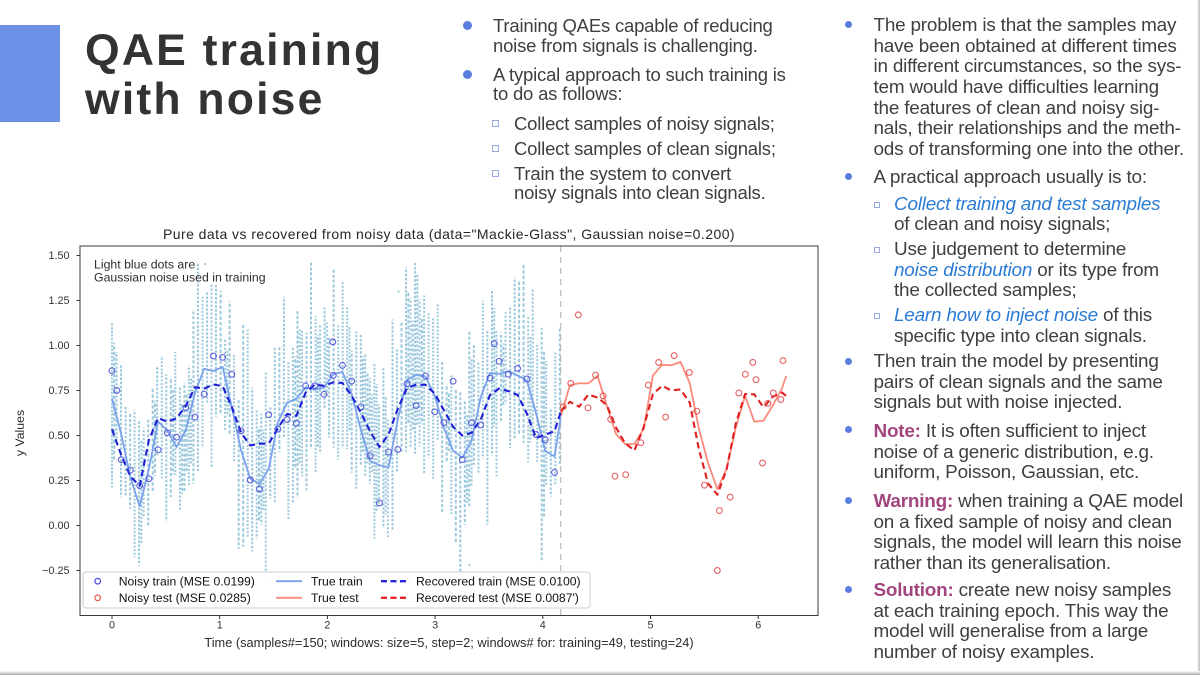  Describe the element at coordinates (58, 301) in the screenshot. I see `svg-text: 1.25` at that location.